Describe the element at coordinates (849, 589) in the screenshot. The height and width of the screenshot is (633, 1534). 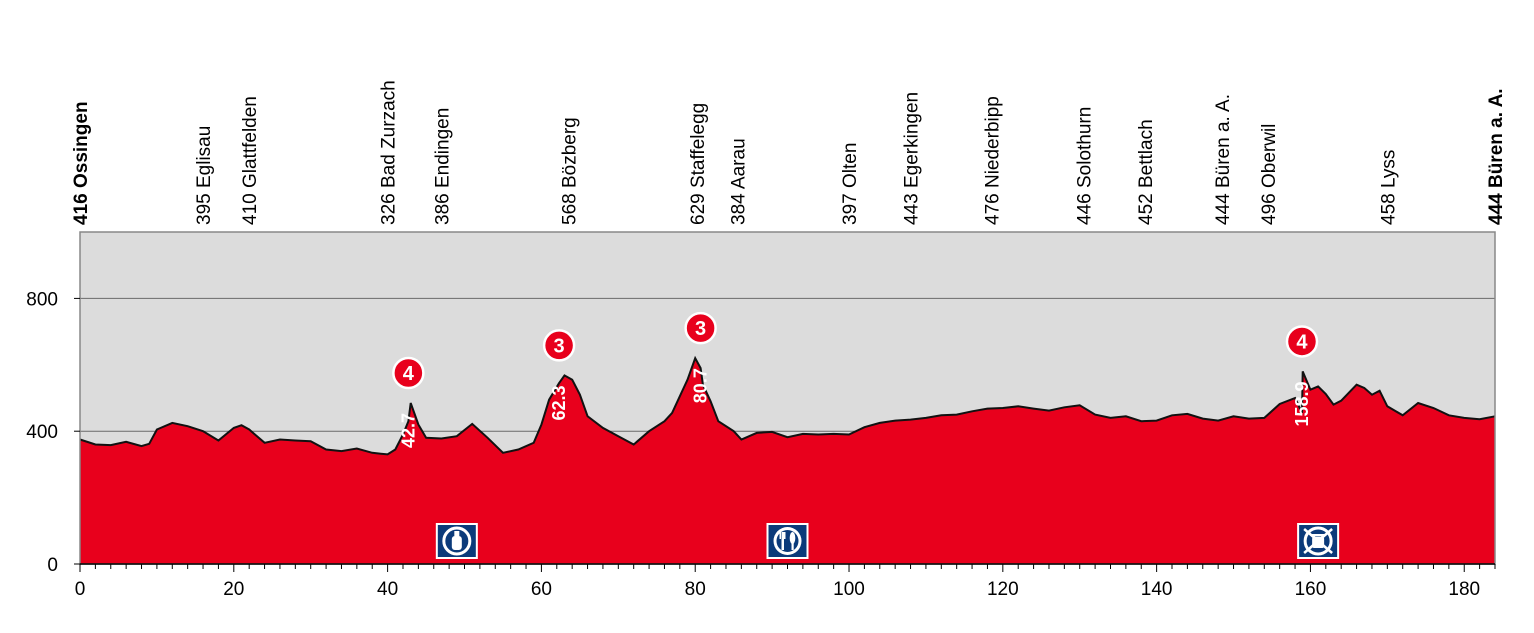
I see `x-tick-label: 100` at that location.